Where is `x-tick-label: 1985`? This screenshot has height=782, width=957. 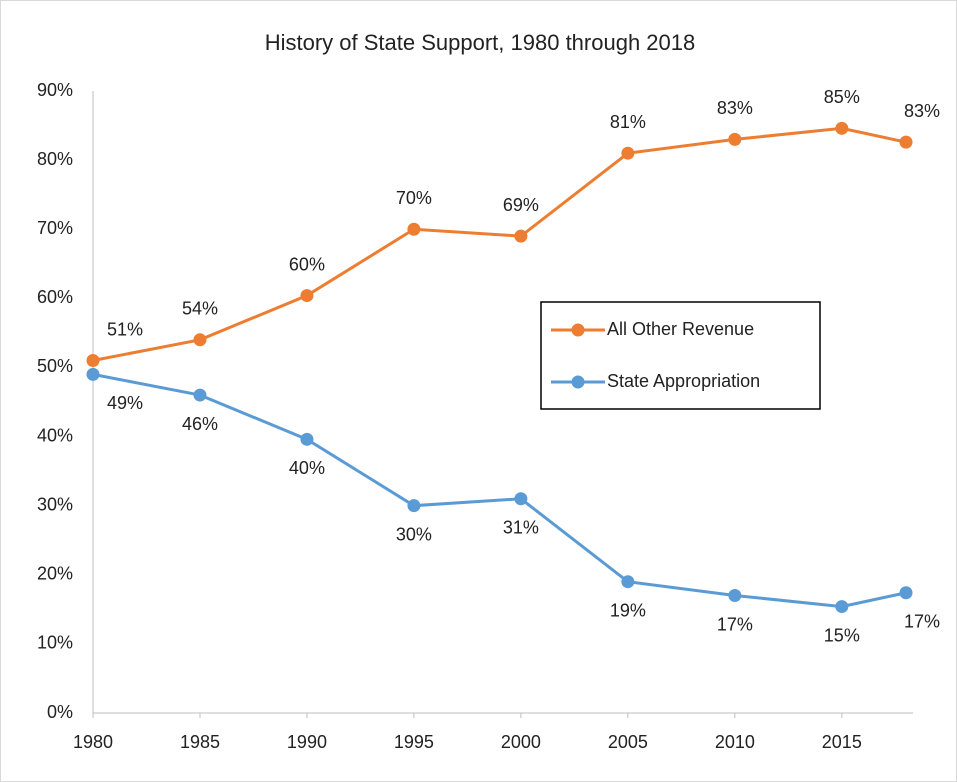
x-tick-label: 1985 is located at coordinates (200, 742).